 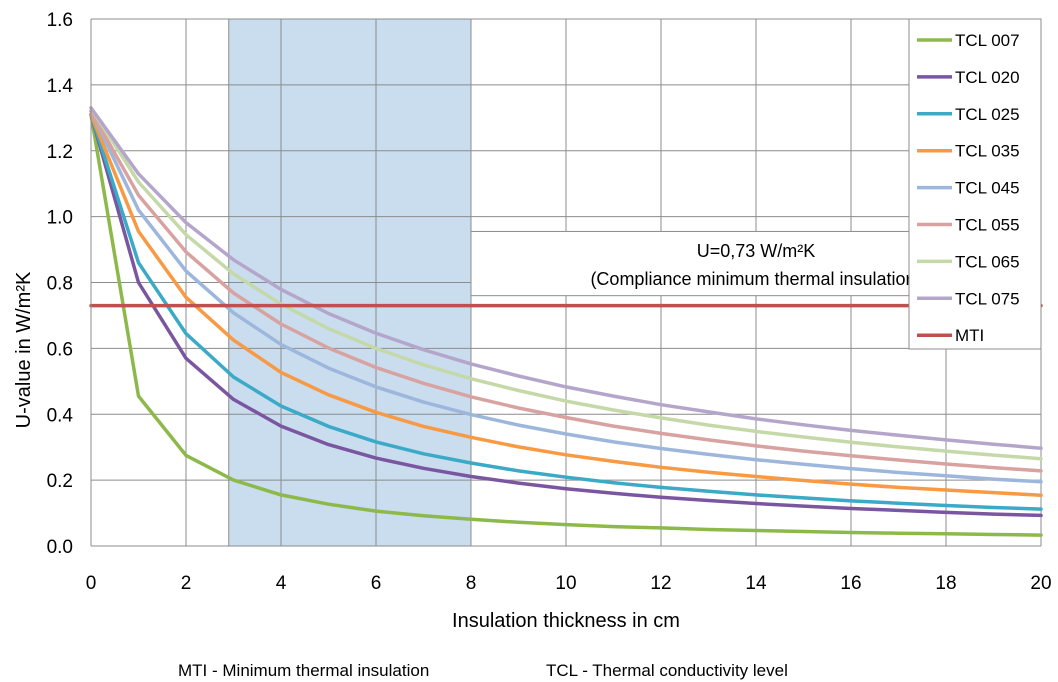 What do you see at coordinates (1040, 583) in the screenshot?
I see `x-tick-label-20: 20` at bounding box center [1040, 583].